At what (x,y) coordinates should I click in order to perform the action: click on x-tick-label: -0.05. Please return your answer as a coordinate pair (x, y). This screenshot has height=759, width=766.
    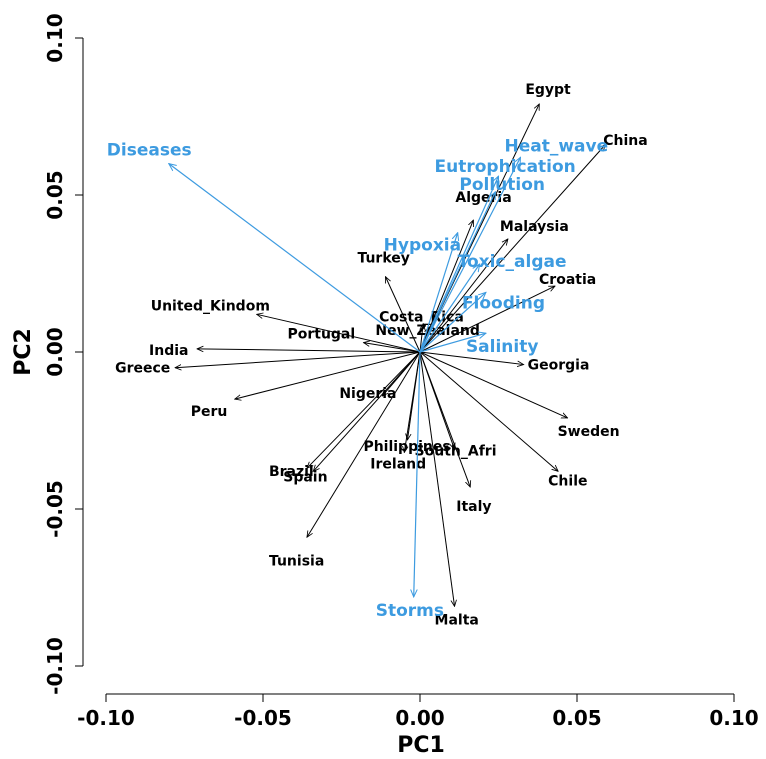
    Looking at the image, I should click on (263, 718).